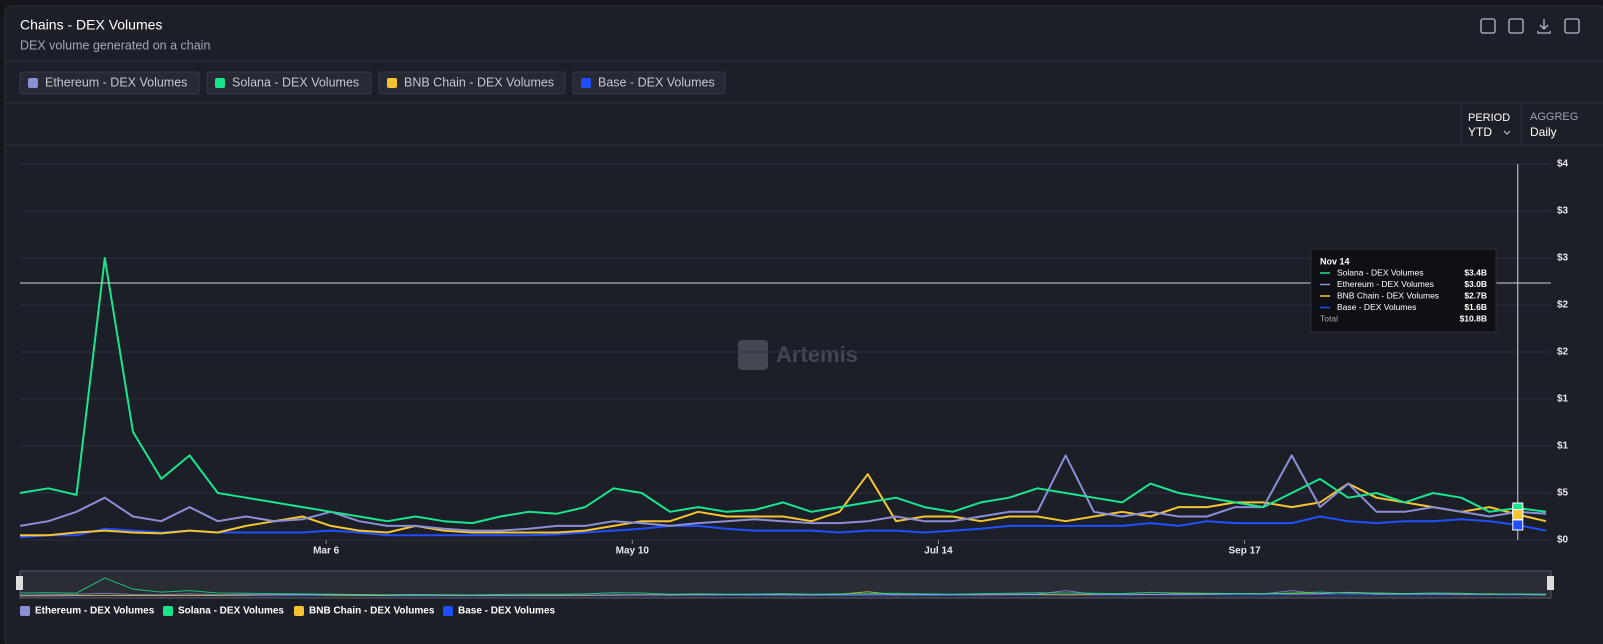 The width and height of the screenshot is (1603, 644). I want to click on y-tick-label: $4, so click(1563, 164).